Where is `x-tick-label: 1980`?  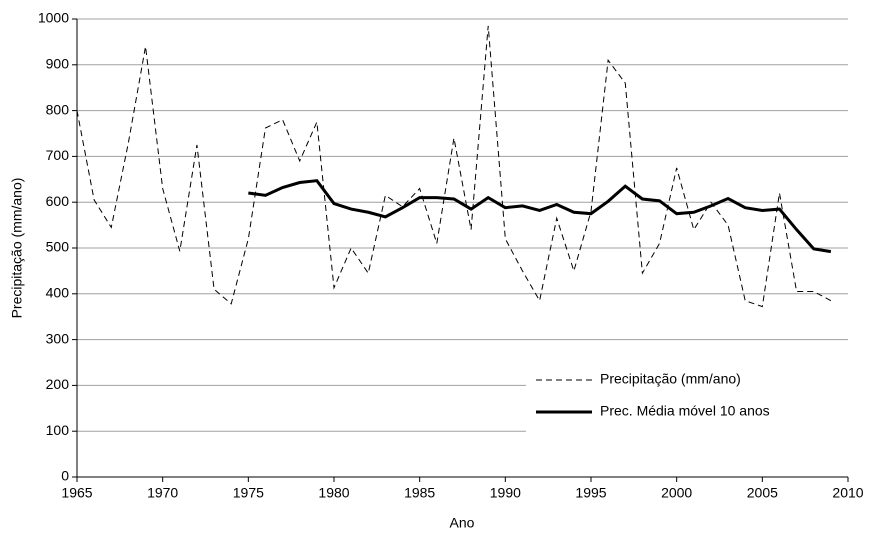
x-tick-label: 1980 is located at coordinates (333, 493).